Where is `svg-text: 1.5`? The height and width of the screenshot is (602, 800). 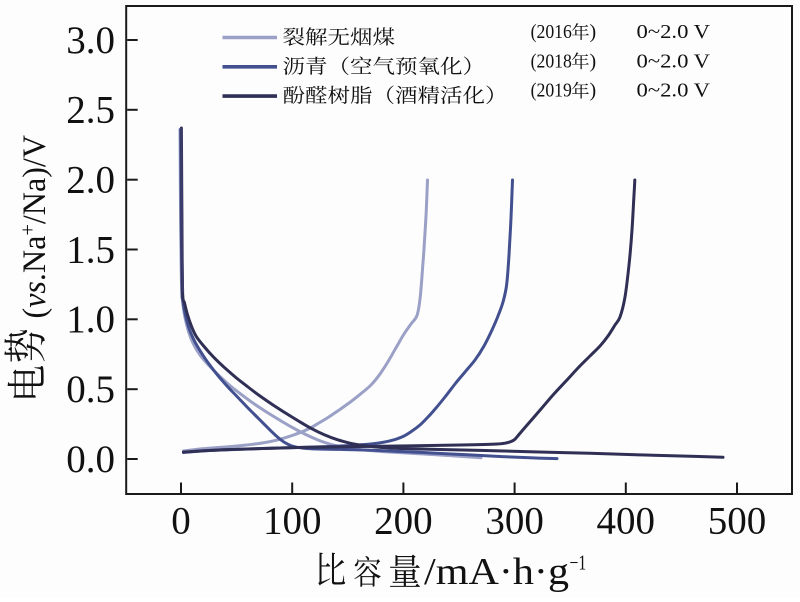
svg-text: 1.5 is located at coordinates (90, 249).